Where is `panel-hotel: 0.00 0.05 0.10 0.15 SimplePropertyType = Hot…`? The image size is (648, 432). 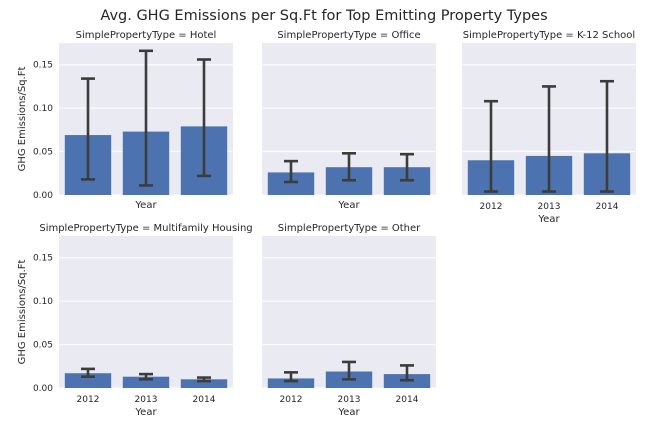 panel-hotel: 0.00 0.05 0.10 0.15 SimplePropertyType = Hot… is located at coordinates (125, 120).